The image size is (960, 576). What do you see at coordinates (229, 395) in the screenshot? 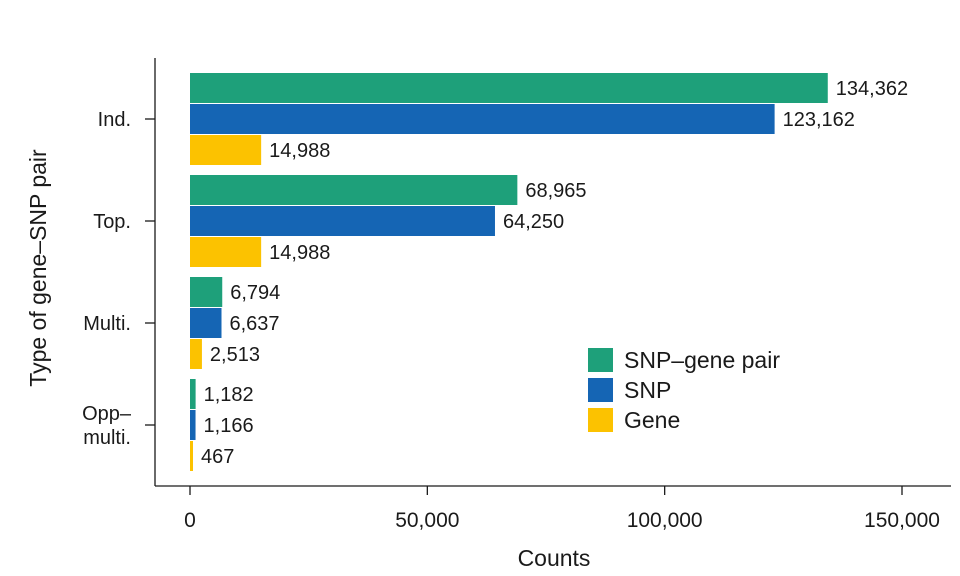
I see `bar-value-label: 1,182` at bounding box center [229, 395].